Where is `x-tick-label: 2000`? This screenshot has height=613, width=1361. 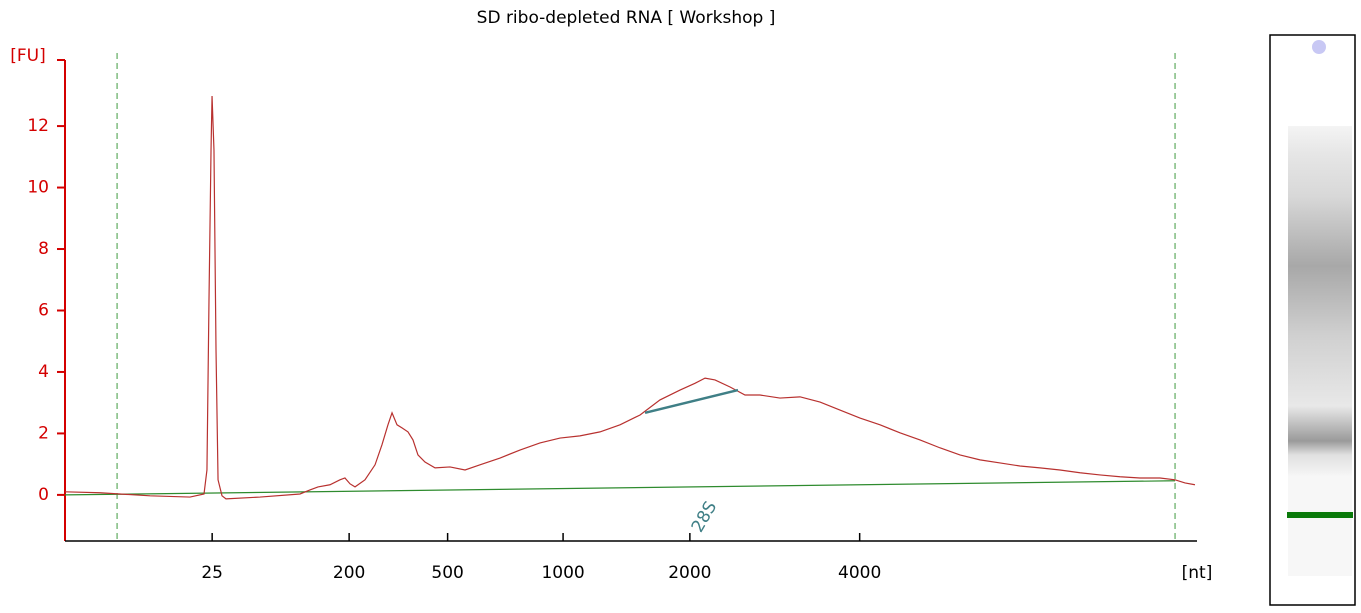
x-tick-label: 2000 is located at coordinates (689, 573).